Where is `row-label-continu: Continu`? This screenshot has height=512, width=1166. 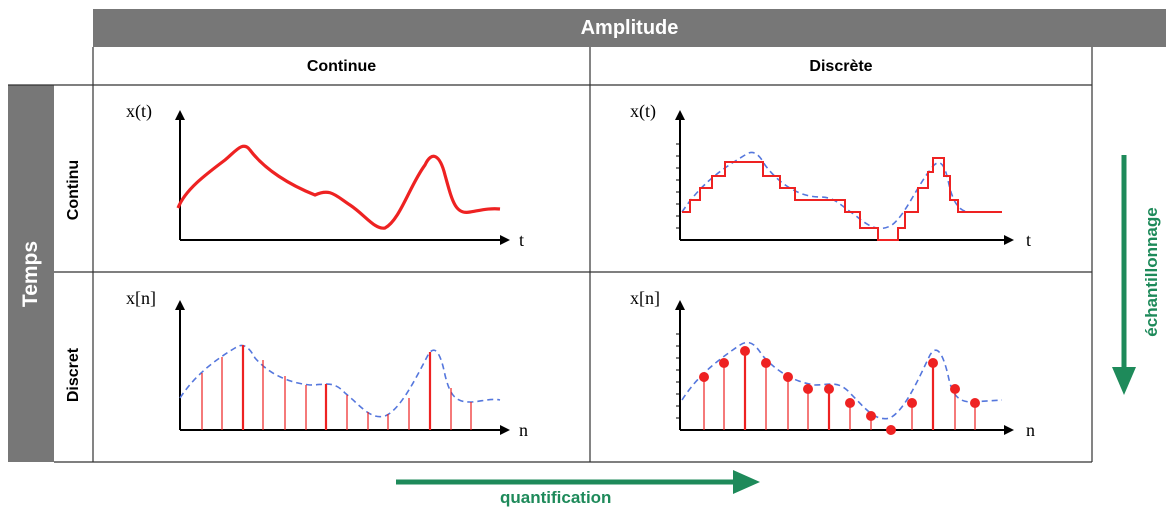
row-label-continu: Continu is located at coordinates (73, 190).